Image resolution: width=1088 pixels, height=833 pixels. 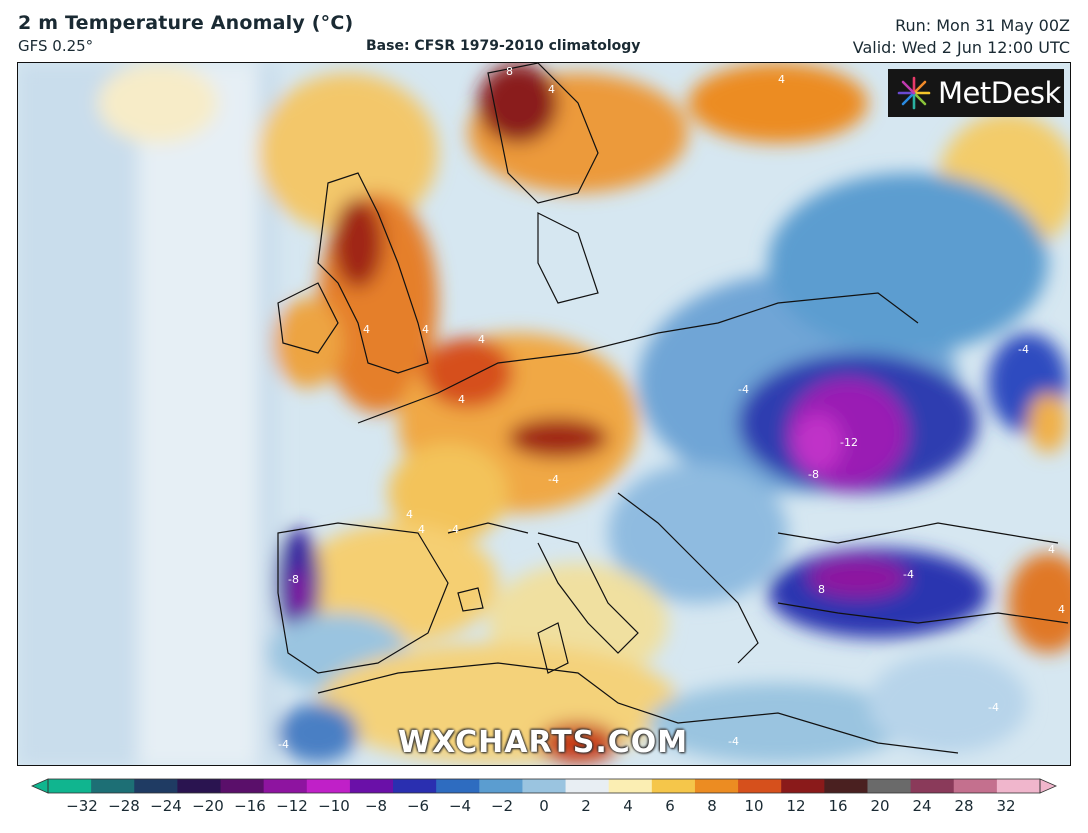 I want to click on colorbar-tick-label: −8, so click(x=376, y=806).